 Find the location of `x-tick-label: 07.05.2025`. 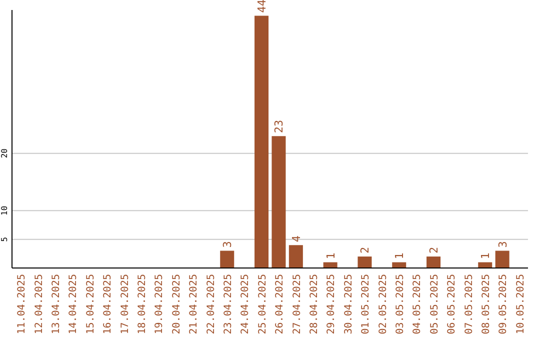

x-tick-label: 07.05.2025 is located at coordinates (469, 304).